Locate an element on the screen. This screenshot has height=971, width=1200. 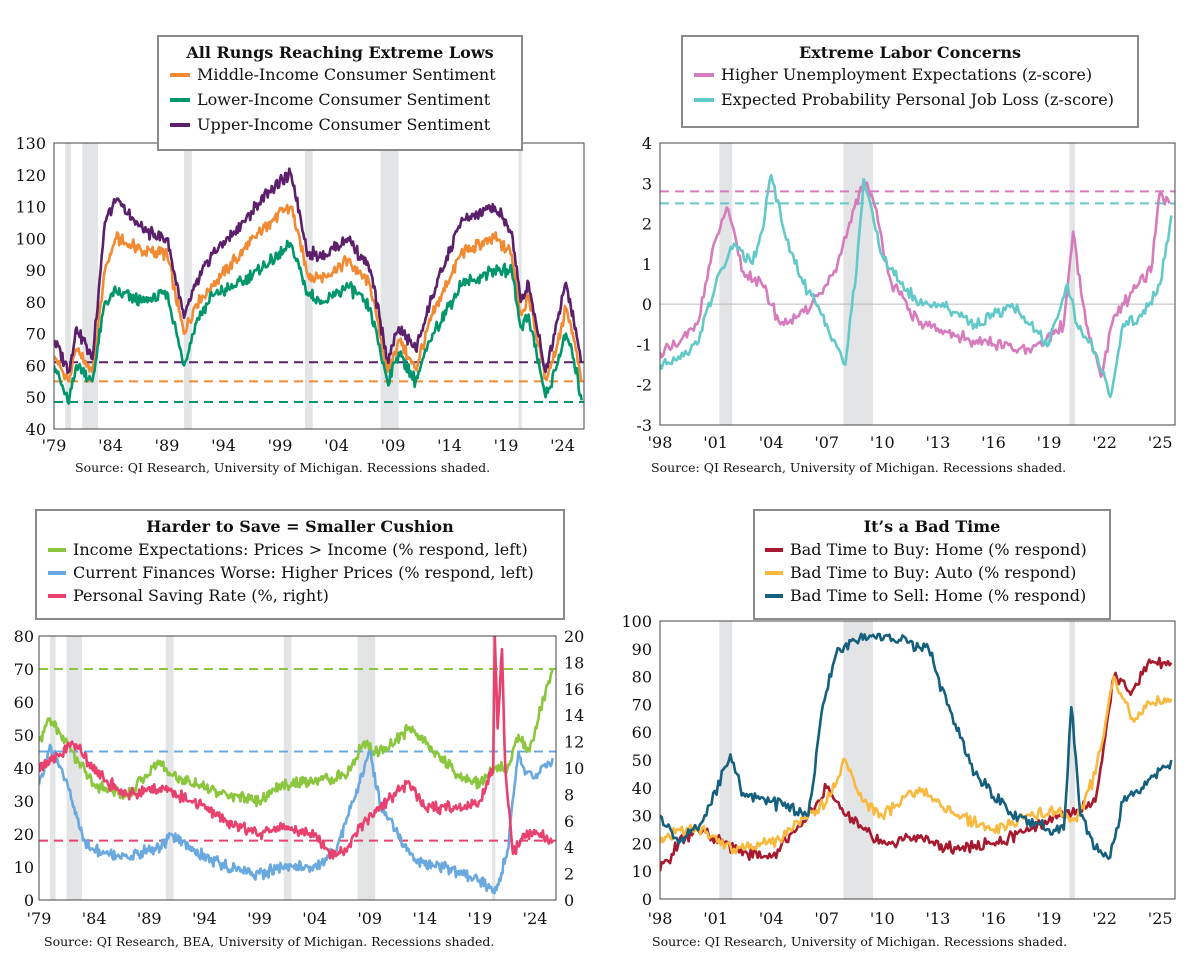
y-tick-label: -3 is located at coordinates (644, 425).